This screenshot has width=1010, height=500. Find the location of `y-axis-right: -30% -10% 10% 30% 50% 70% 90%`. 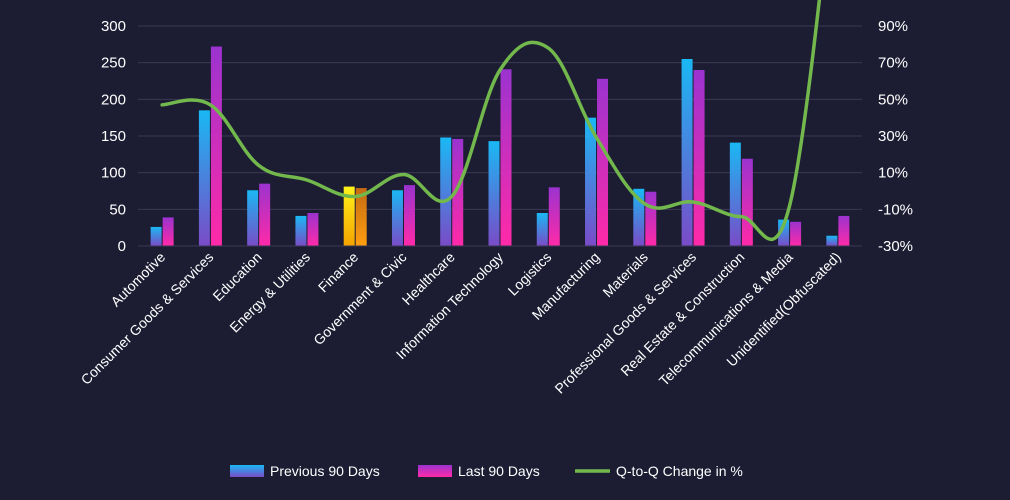

y-axis-right: -30% -10% 10% 30% 50% 70% 90% is located at coordinates (895, 136).